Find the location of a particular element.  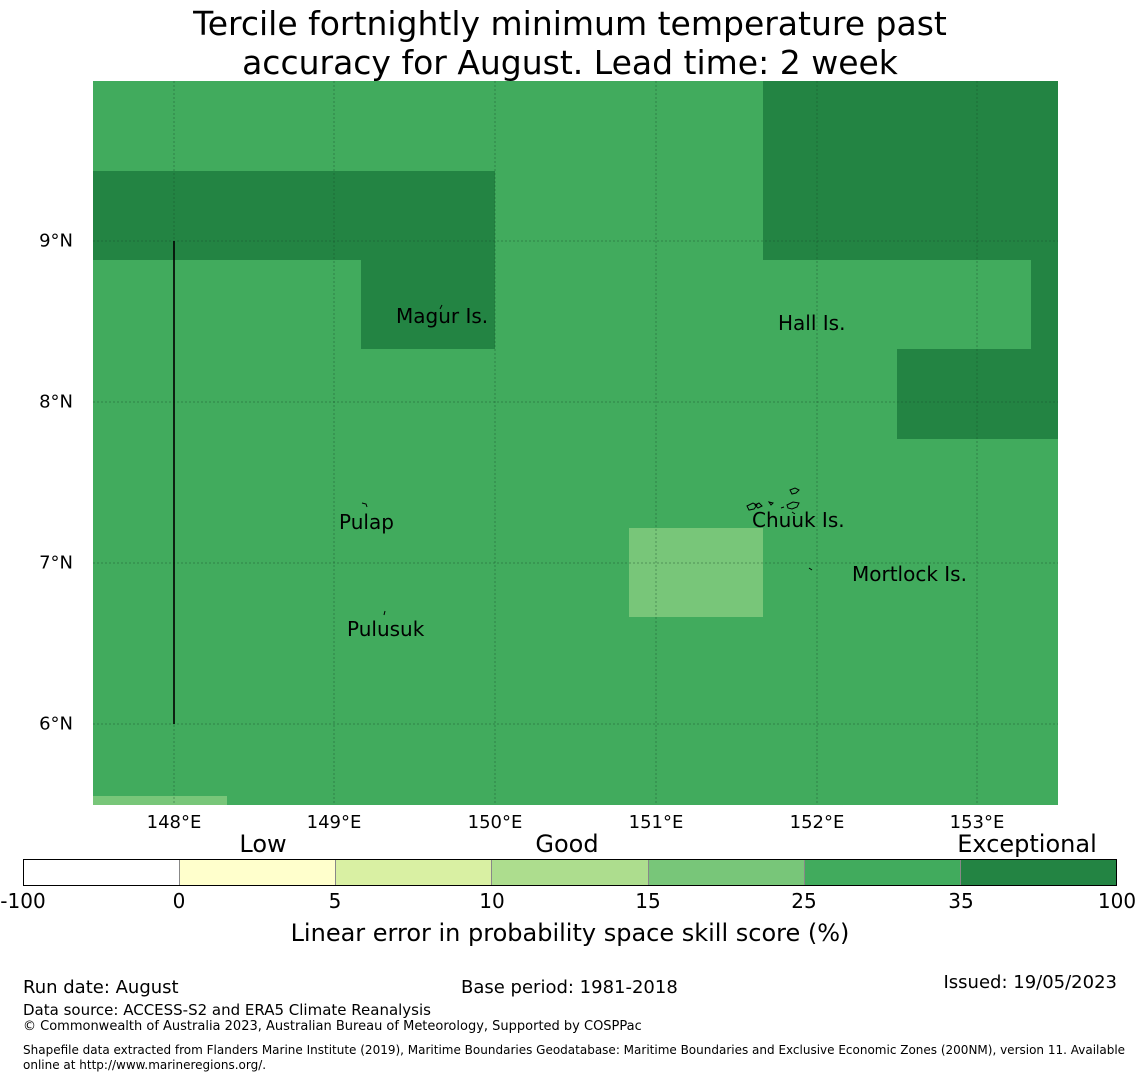

colorbar-category-good: Good is located at coordinates (567, 844).